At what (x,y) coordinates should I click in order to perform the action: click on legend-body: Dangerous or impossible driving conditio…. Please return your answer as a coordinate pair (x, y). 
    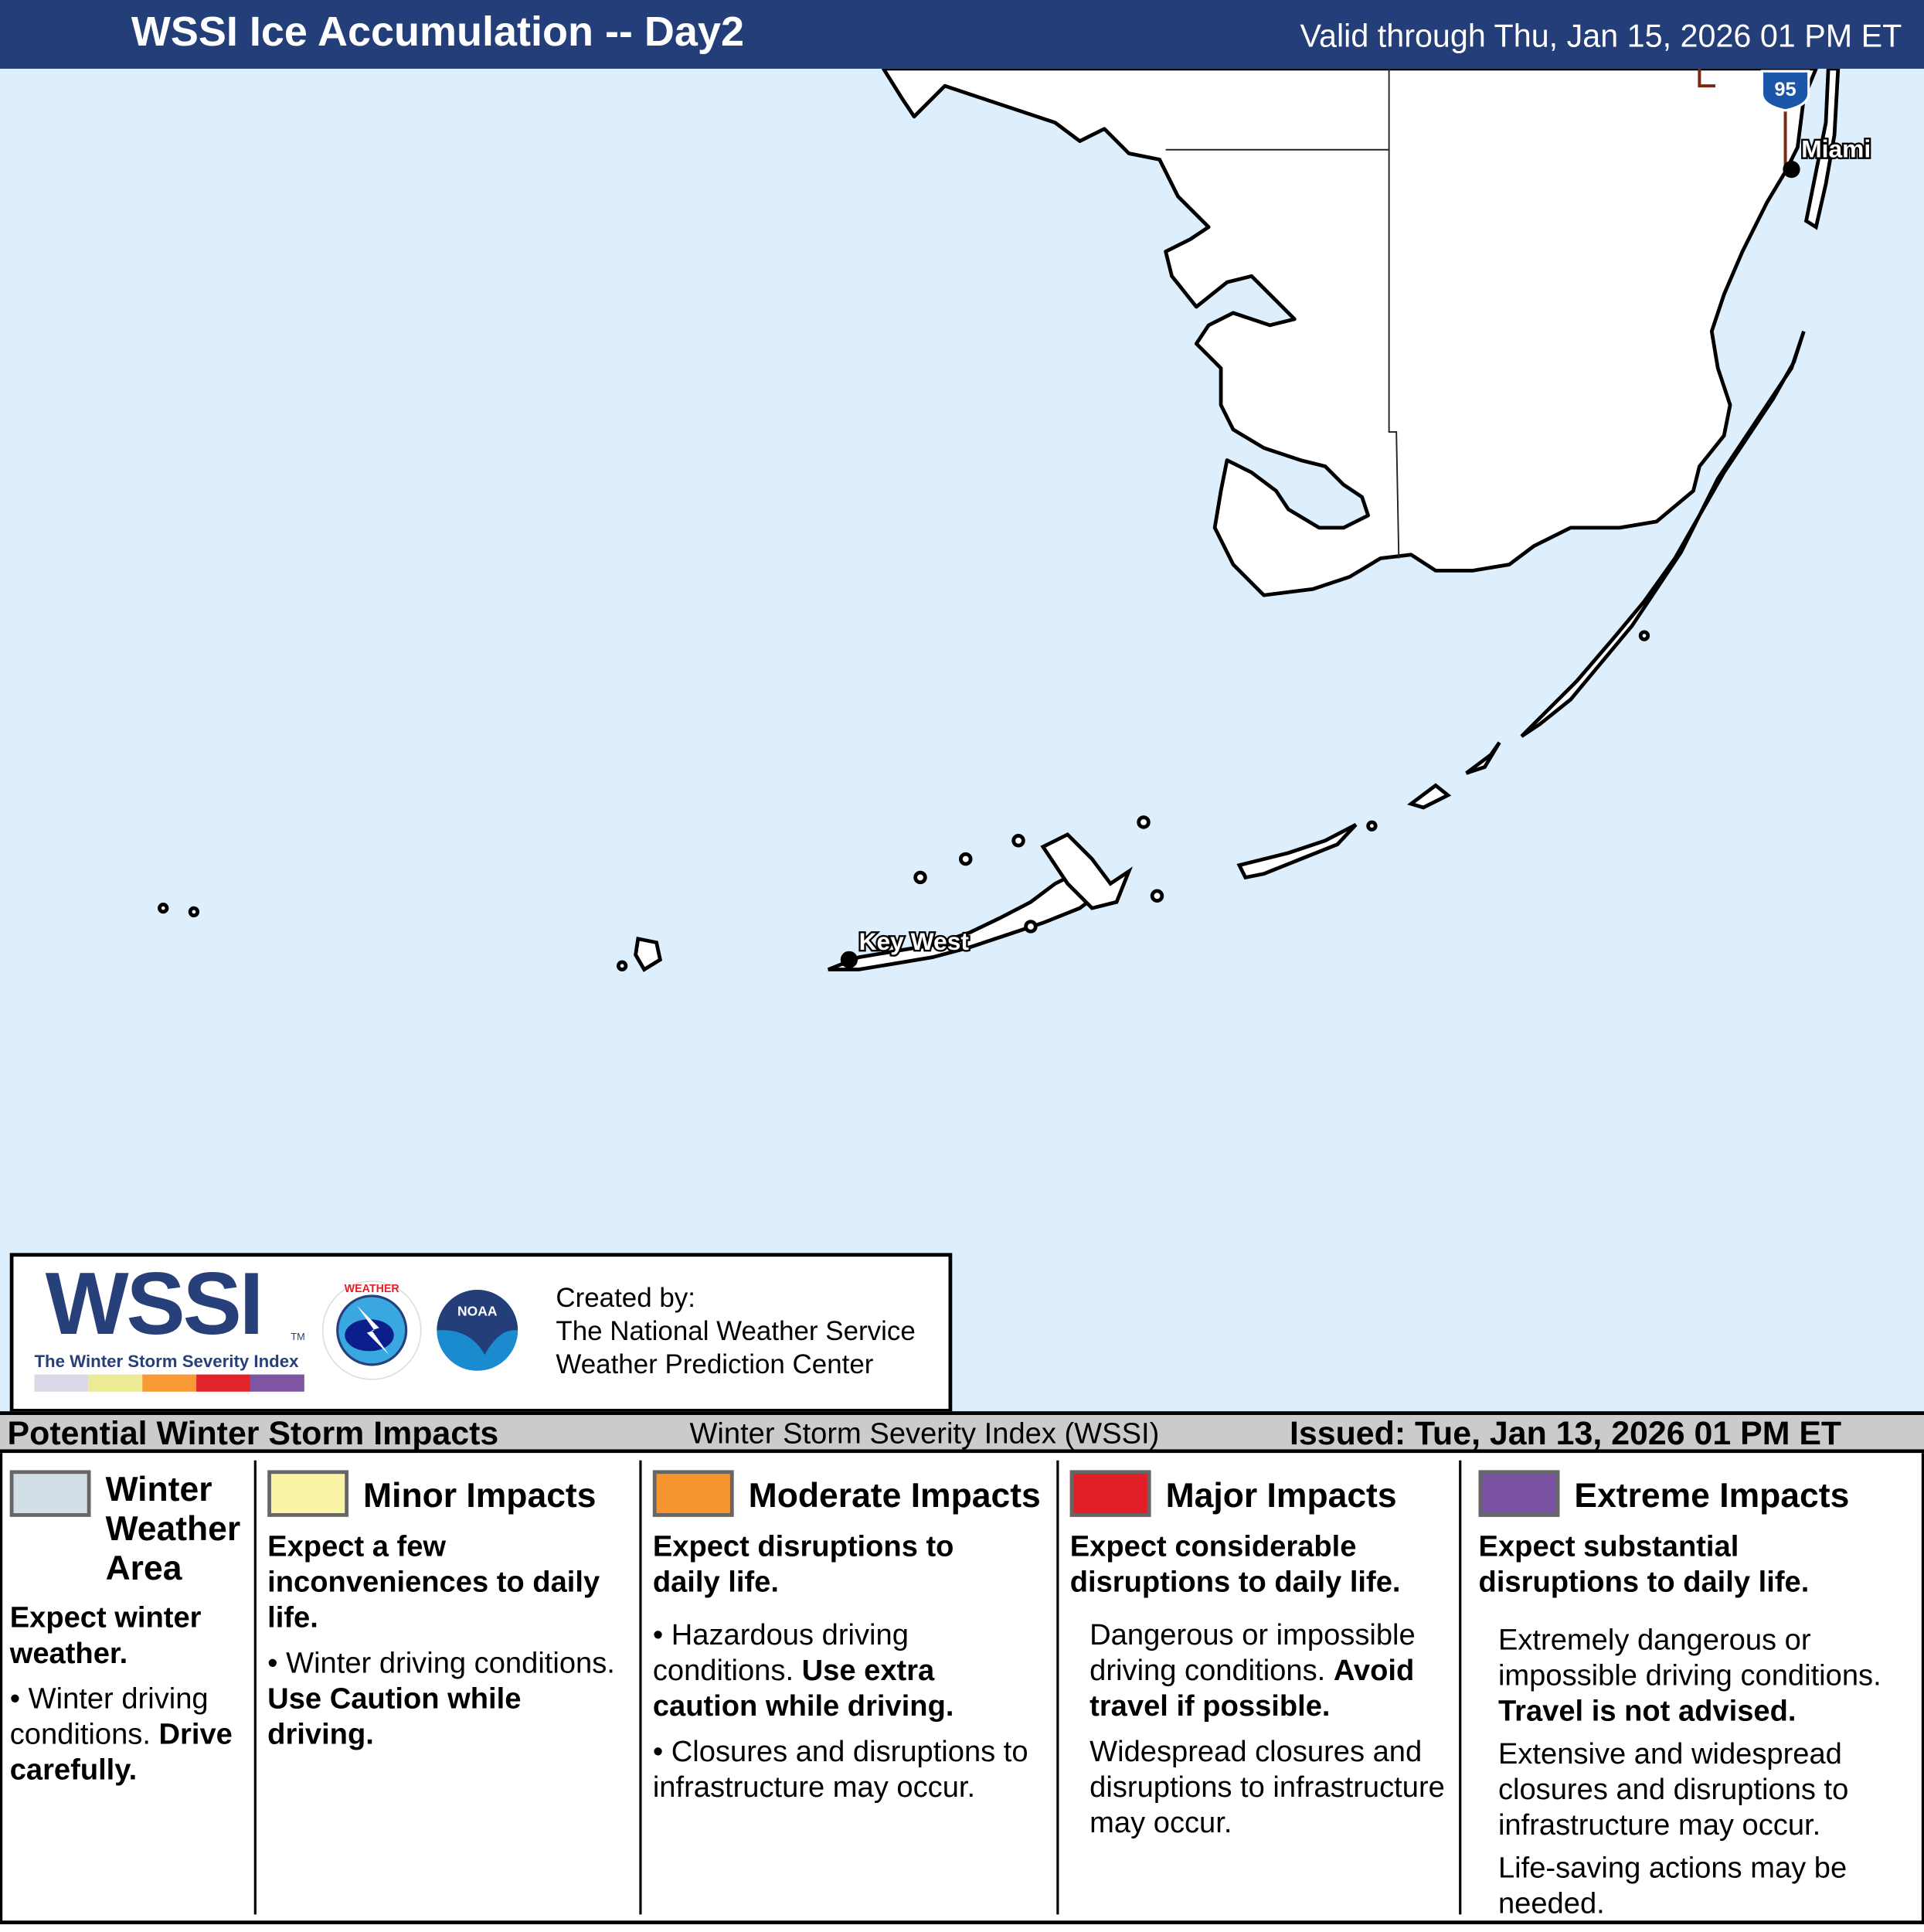
    Looking at the image, I should click on (1252, 1653).